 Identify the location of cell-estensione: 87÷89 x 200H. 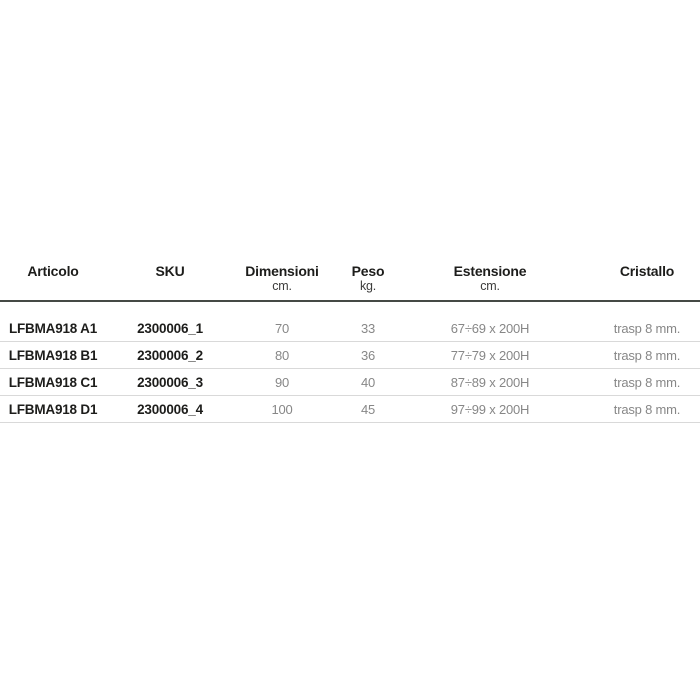
(490, 382).